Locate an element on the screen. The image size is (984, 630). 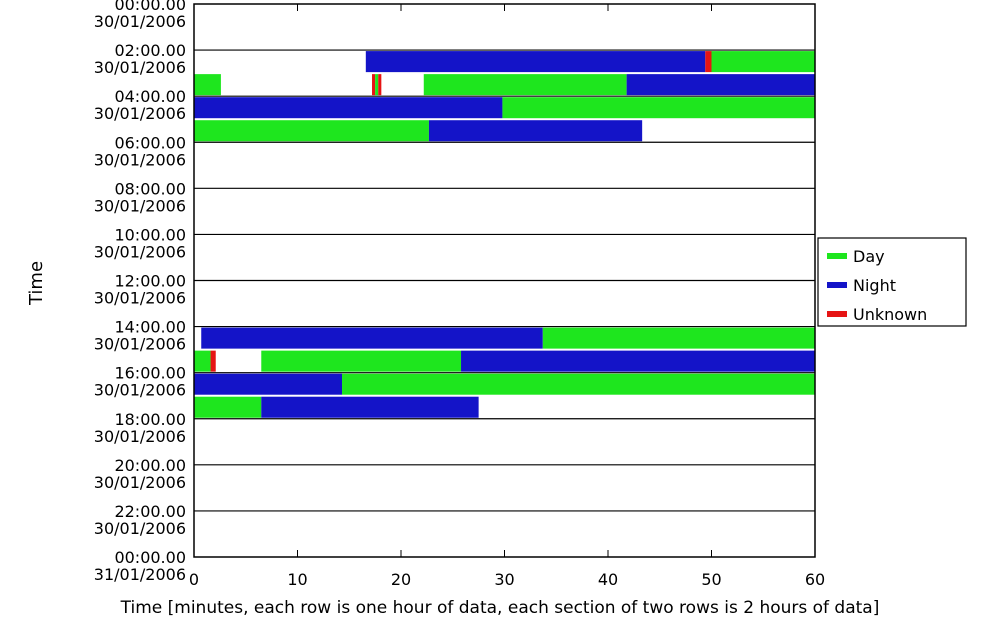
y-tick-time: 04:00.00 is located at coordinates (150, 96).